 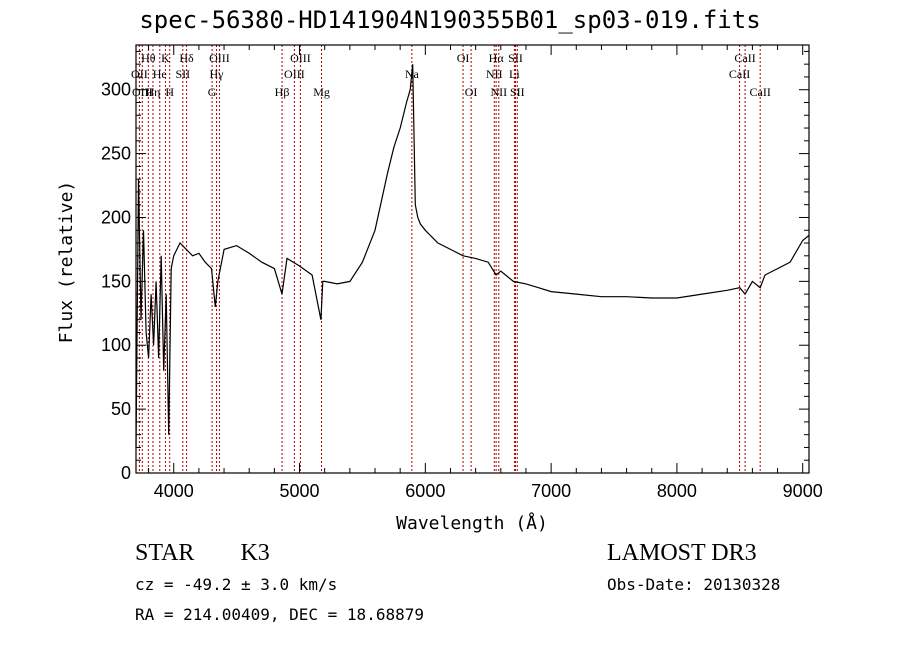 What do you see at coordinates (255, 553) in the screenshot?
I see `subclass: K3` at bounding box center [255, 553].